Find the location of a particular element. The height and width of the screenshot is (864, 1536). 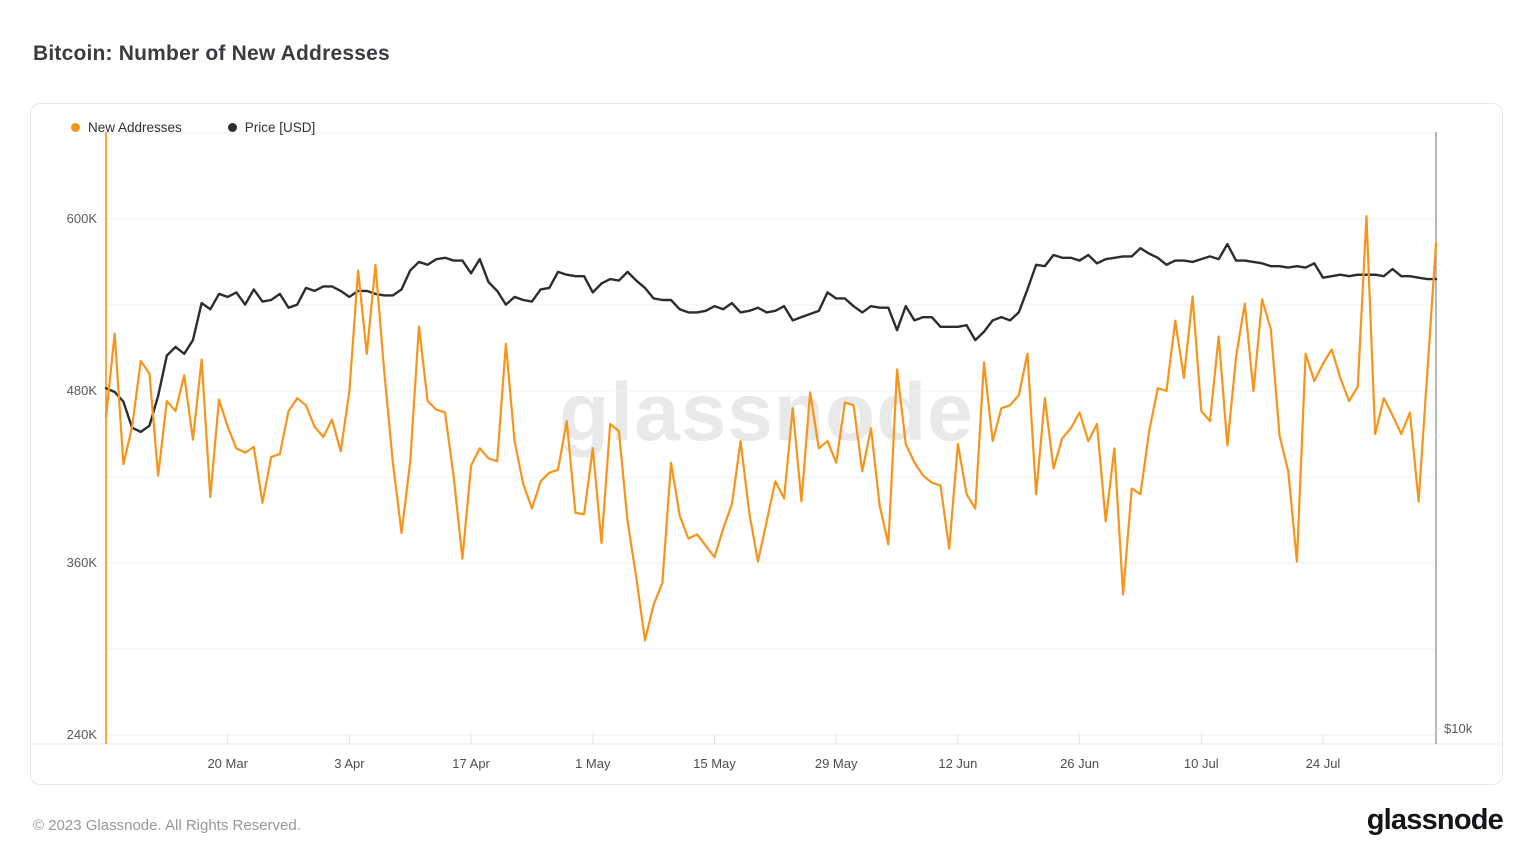

page-title: Bitcoin: Number of New Addresses is located at coordinates (211, 53).